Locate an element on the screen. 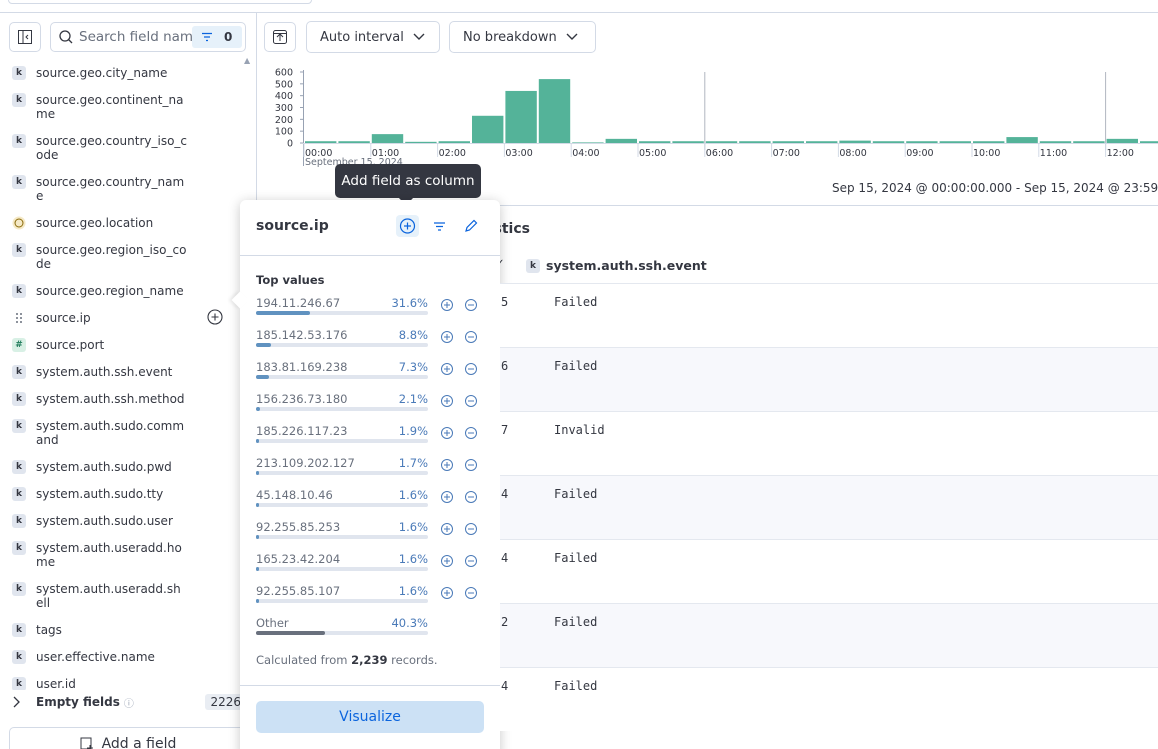 This screenshot has width=1158, height=749. plus-icon is located at coordinates (407, 226).